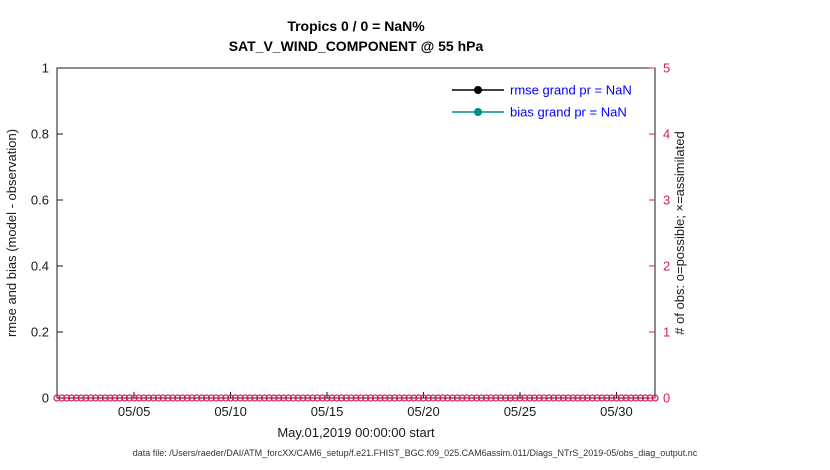 This screenshot has height=470, width=830. I want to click on chart-title: Tropics 0 / 0 = NaN%, so click(356, 26).